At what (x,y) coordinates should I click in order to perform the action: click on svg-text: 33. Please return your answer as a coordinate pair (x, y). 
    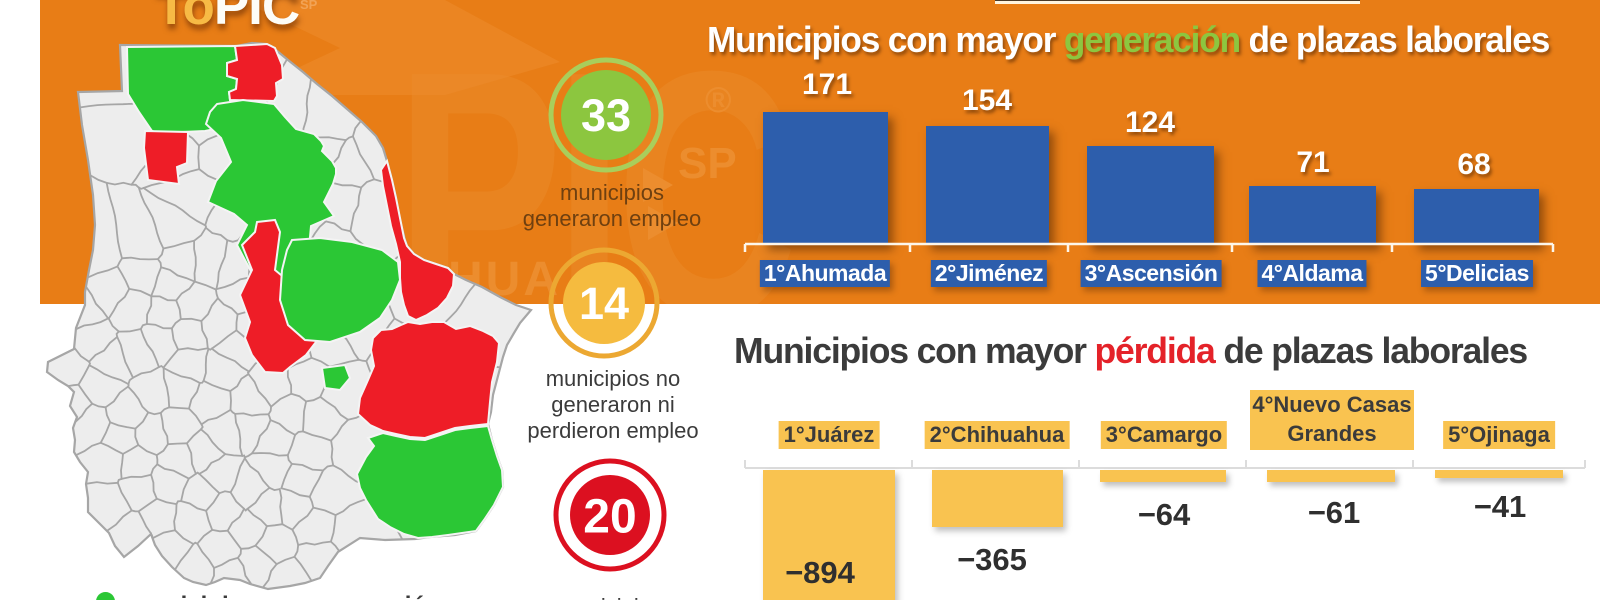
    Looking at the image, I should click on (606, 115).